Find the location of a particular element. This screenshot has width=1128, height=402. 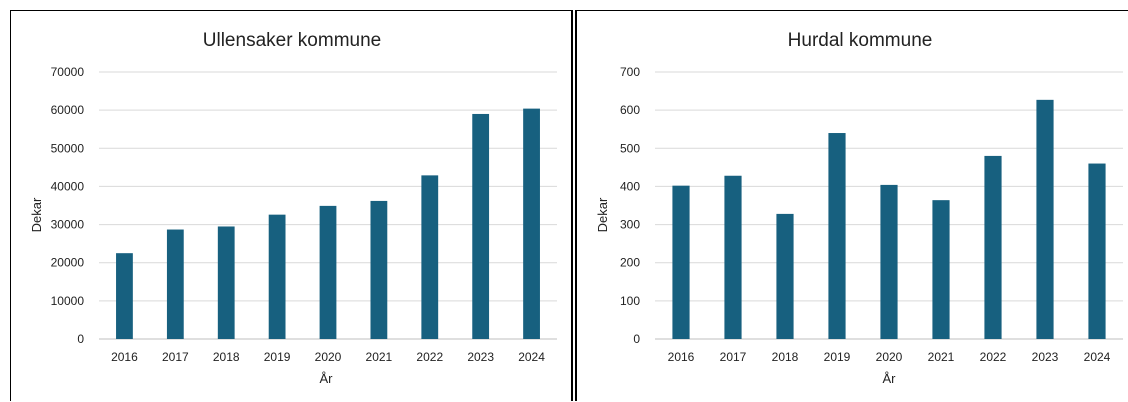

y-tick-label: 100 is located at coordinates (630, 301).